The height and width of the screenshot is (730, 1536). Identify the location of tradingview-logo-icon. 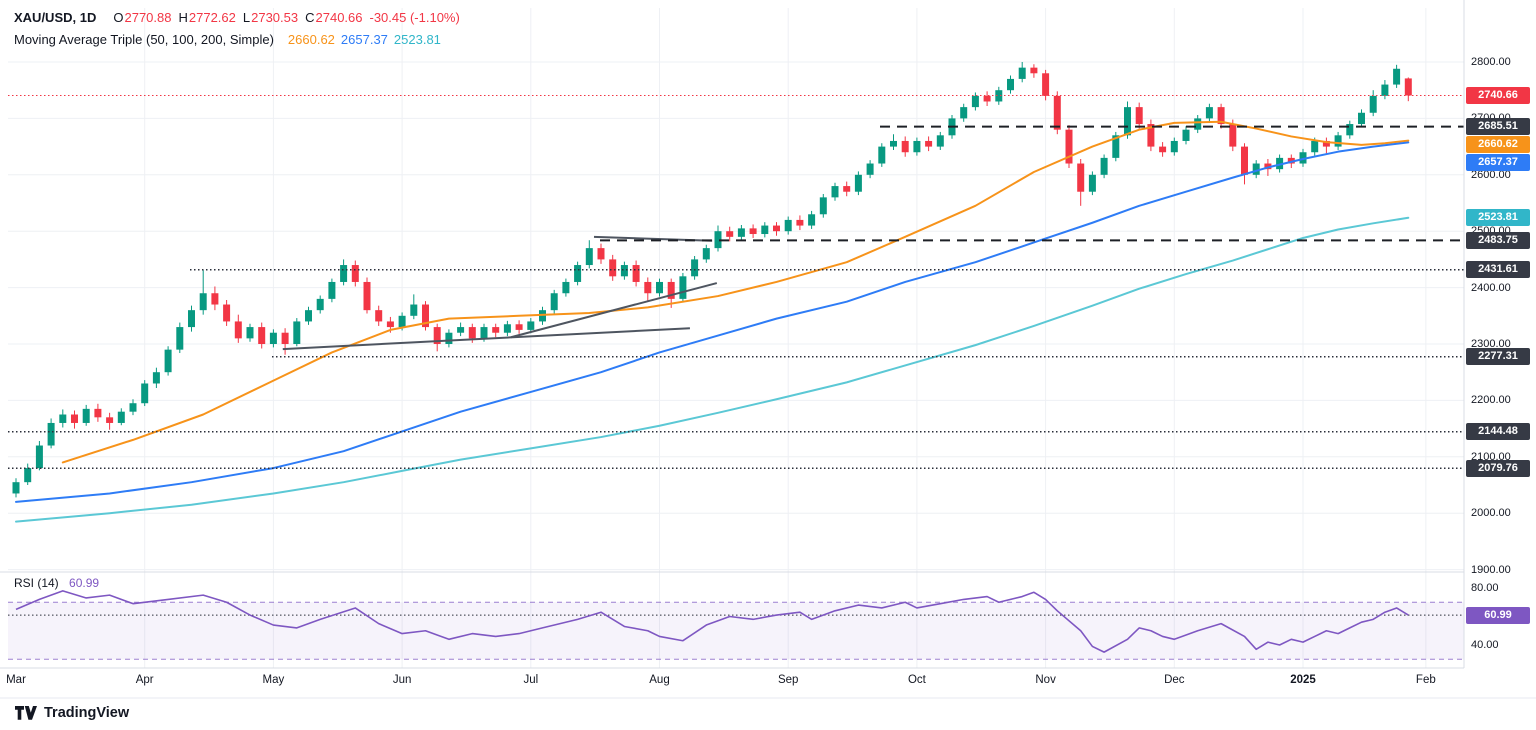
(26, 713).